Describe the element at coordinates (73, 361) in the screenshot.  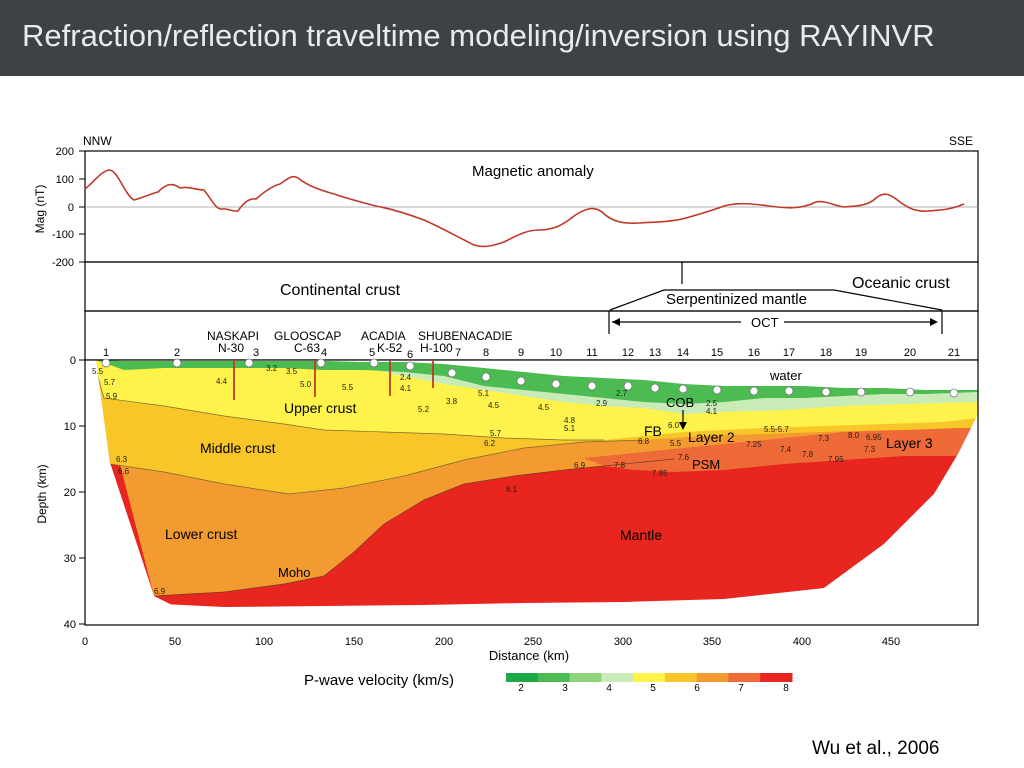
I see `depth-tick: 0` at that location.